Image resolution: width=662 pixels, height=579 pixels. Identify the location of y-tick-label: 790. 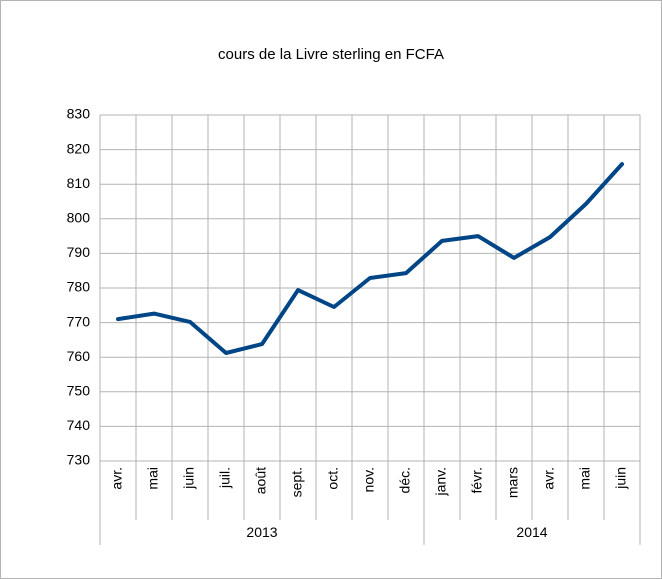
(79, 252).